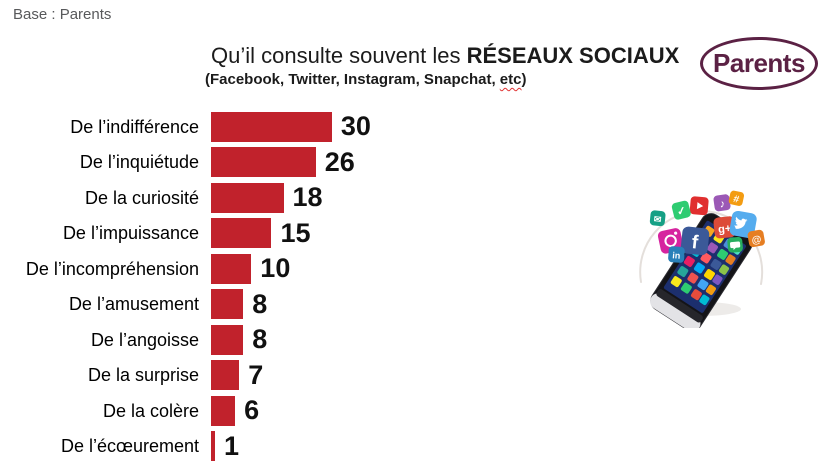  What do you see at coordinates (62, 14) in the screenshot?
I see `base-note: Base : Parents` at bounding box center [62, 14].